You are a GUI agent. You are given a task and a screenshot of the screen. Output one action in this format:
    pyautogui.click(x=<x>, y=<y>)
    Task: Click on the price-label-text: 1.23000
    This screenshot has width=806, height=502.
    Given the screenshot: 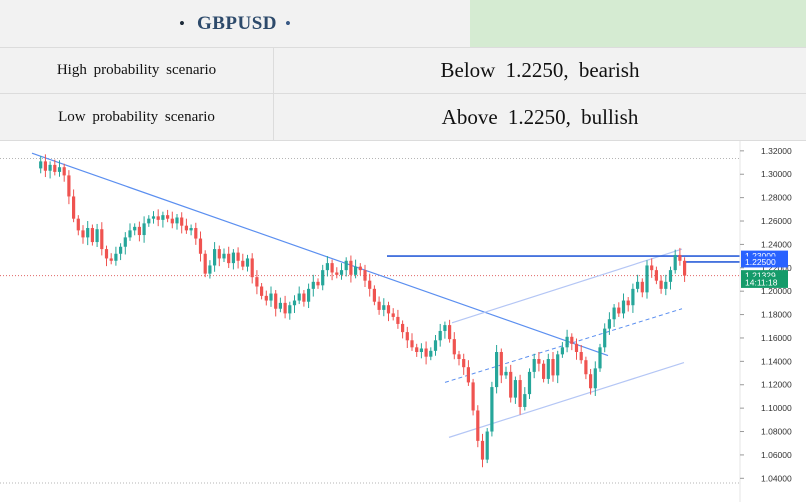 What is the action you would take?
    pyautogui.click(x=760, y=256)
    